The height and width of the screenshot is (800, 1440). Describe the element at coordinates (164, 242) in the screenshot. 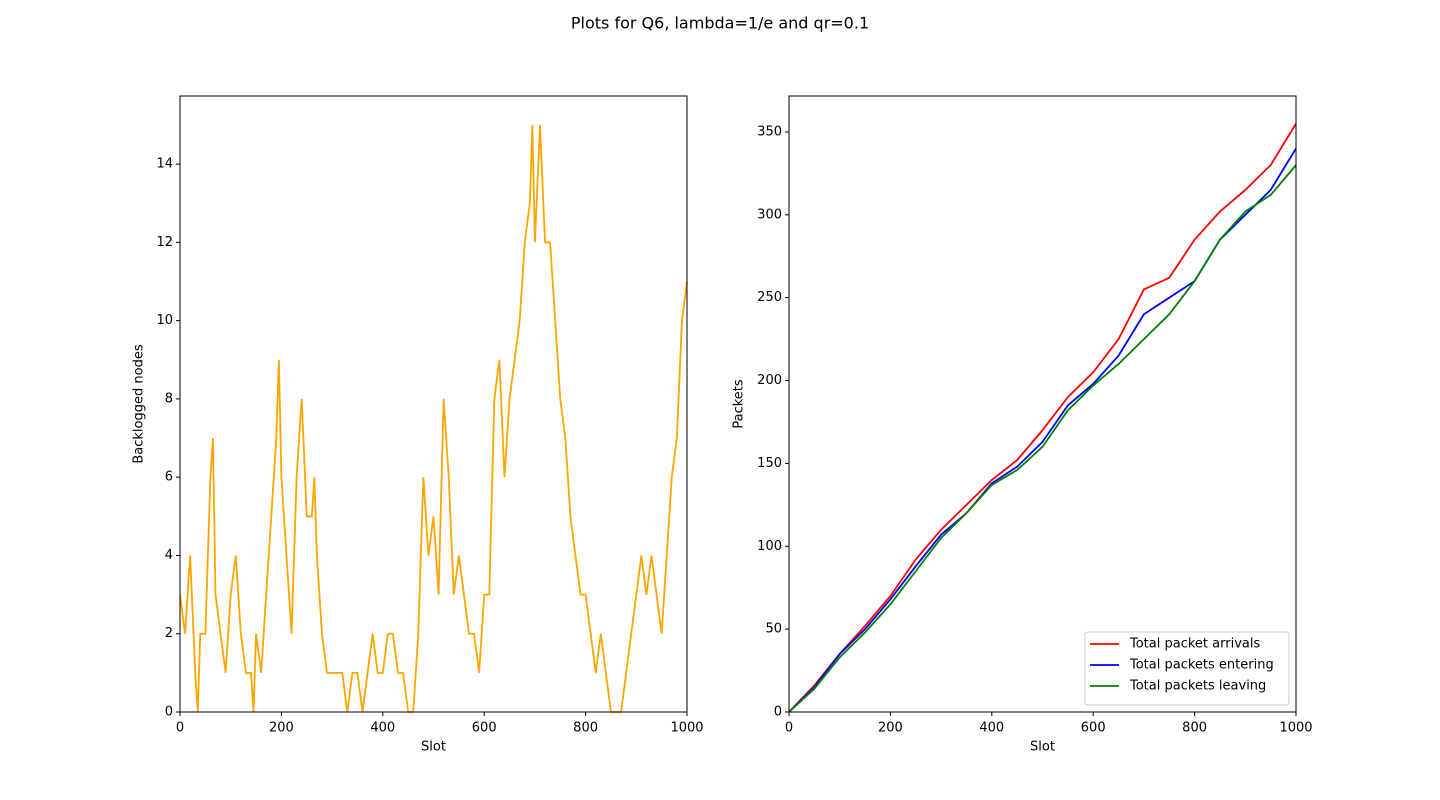

I see `y-tick-label: 12` at that location.